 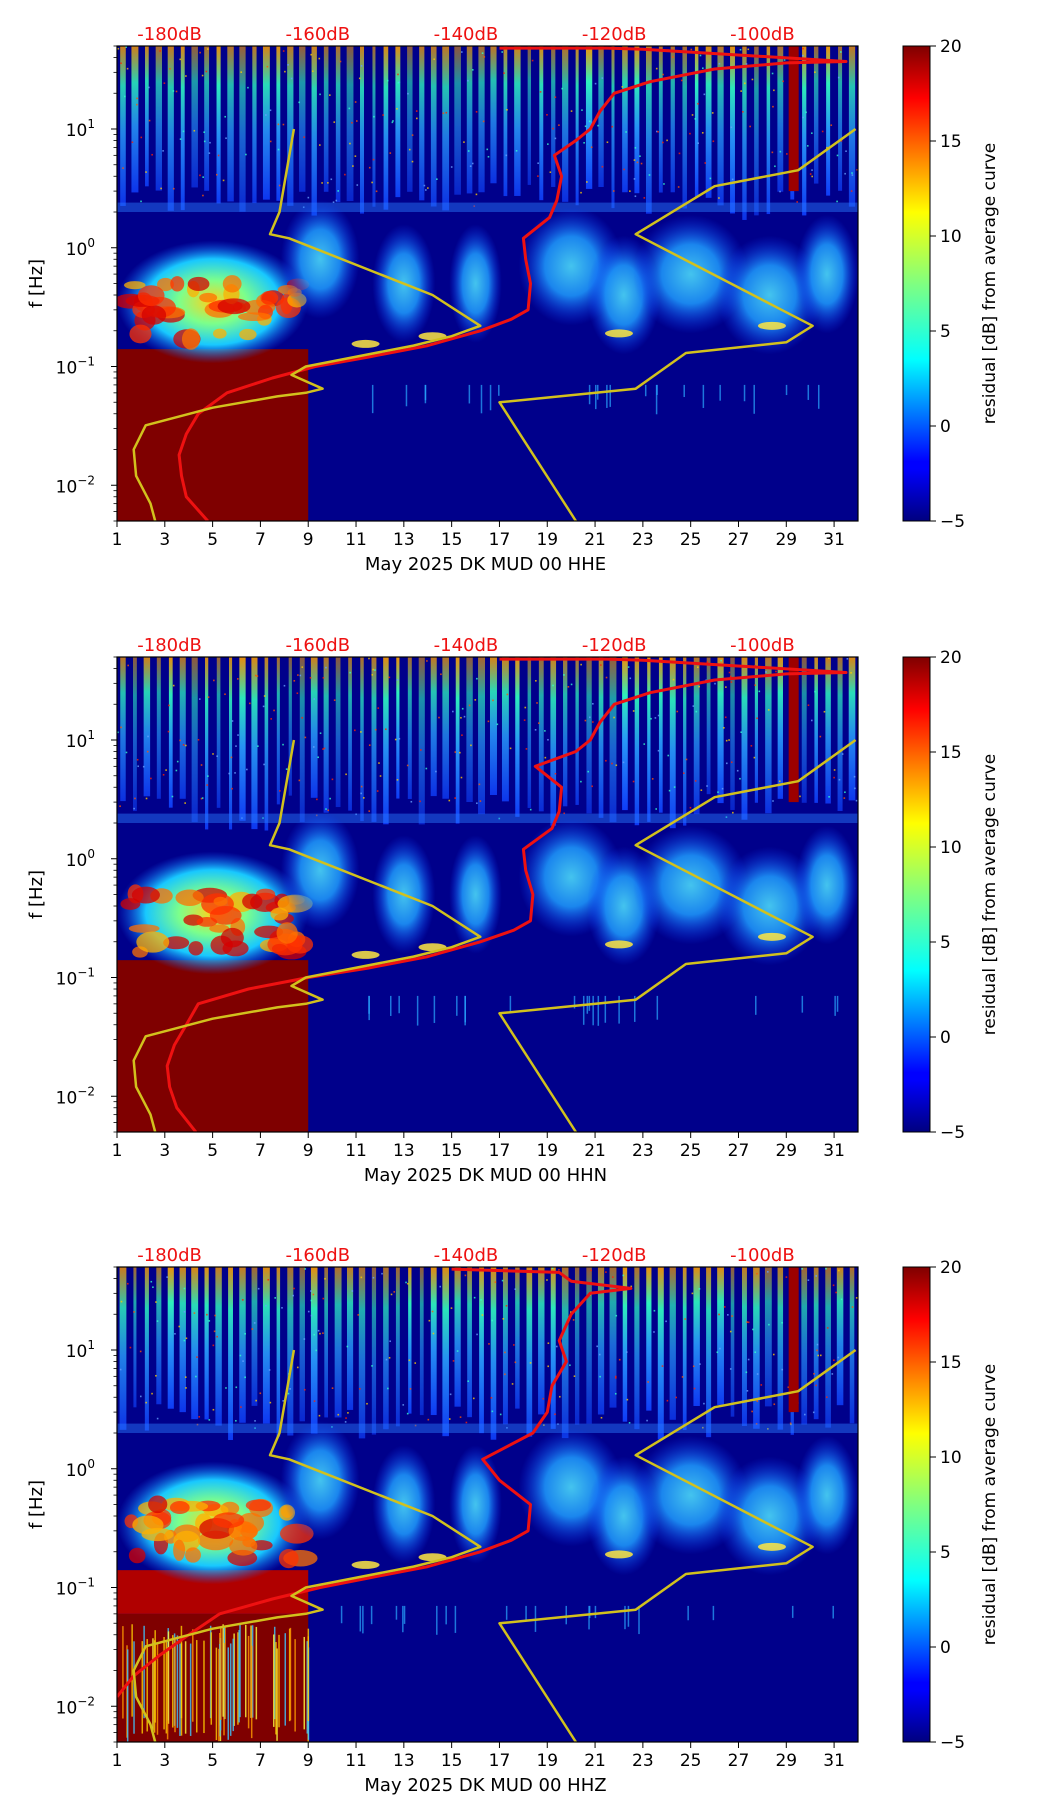 I want to click on db-scale-label: -140dB, so click(x=466, y=645).